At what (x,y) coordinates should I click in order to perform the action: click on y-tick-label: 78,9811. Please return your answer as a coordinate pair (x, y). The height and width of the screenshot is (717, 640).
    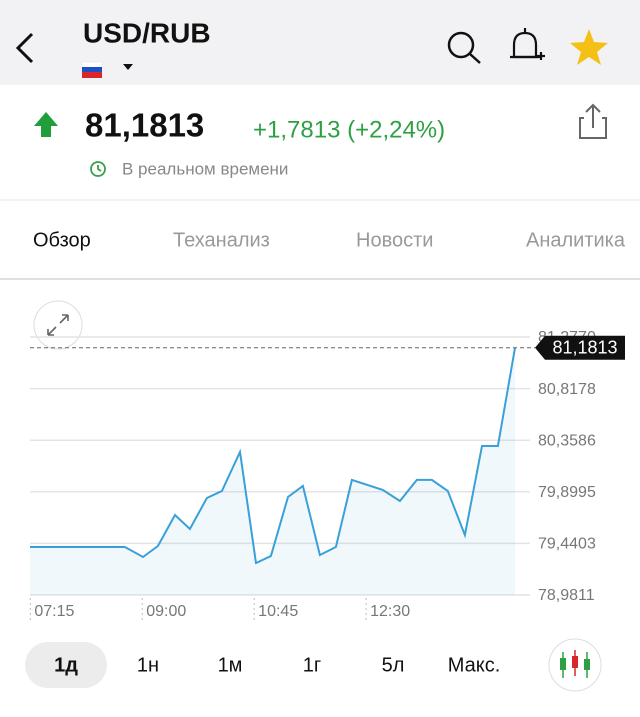
    Looking at the image, I should click on (566, 595).